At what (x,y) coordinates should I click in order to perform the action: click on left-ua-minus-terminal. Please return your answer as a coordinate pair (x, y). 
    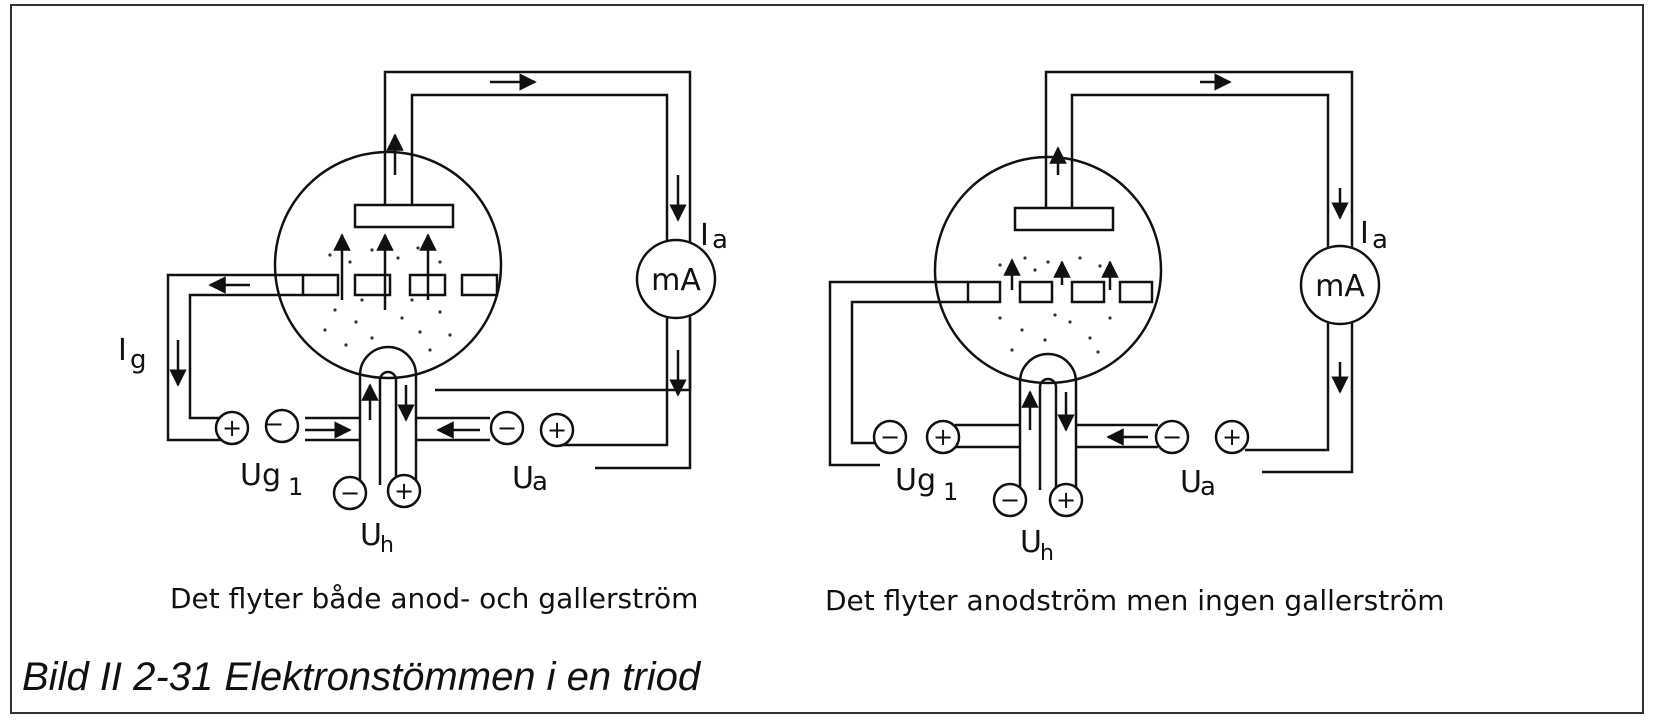
    Looking at the image, I should click on (507, 428).